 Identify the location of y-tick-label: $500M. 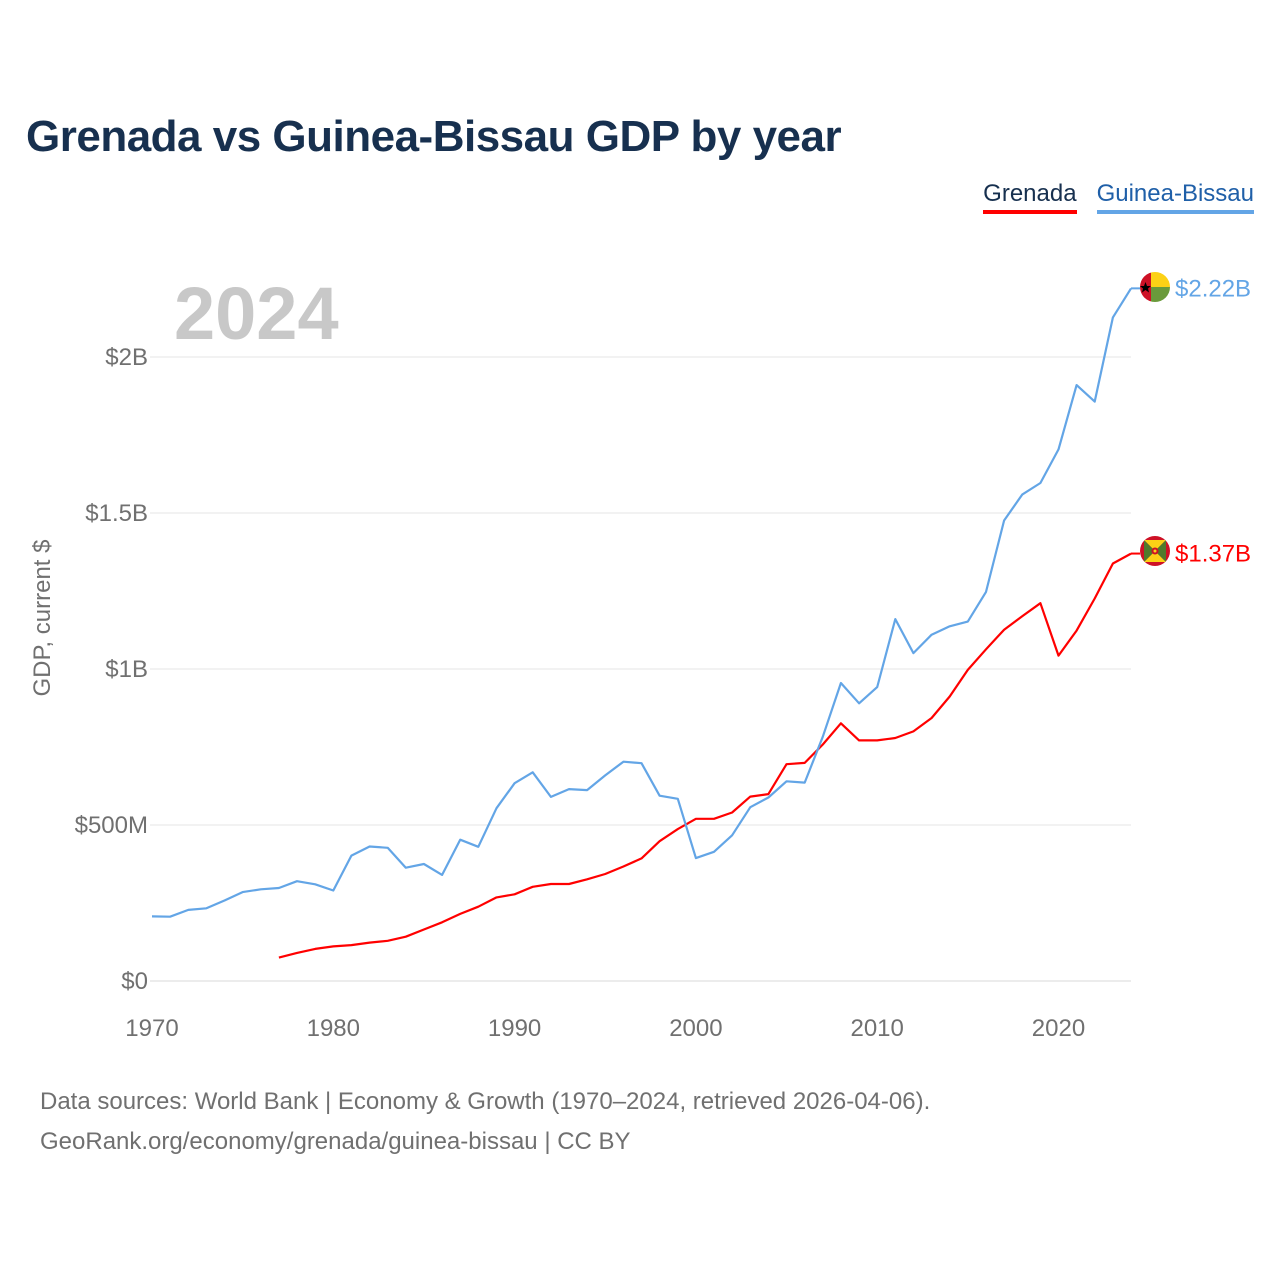
(111, 825).